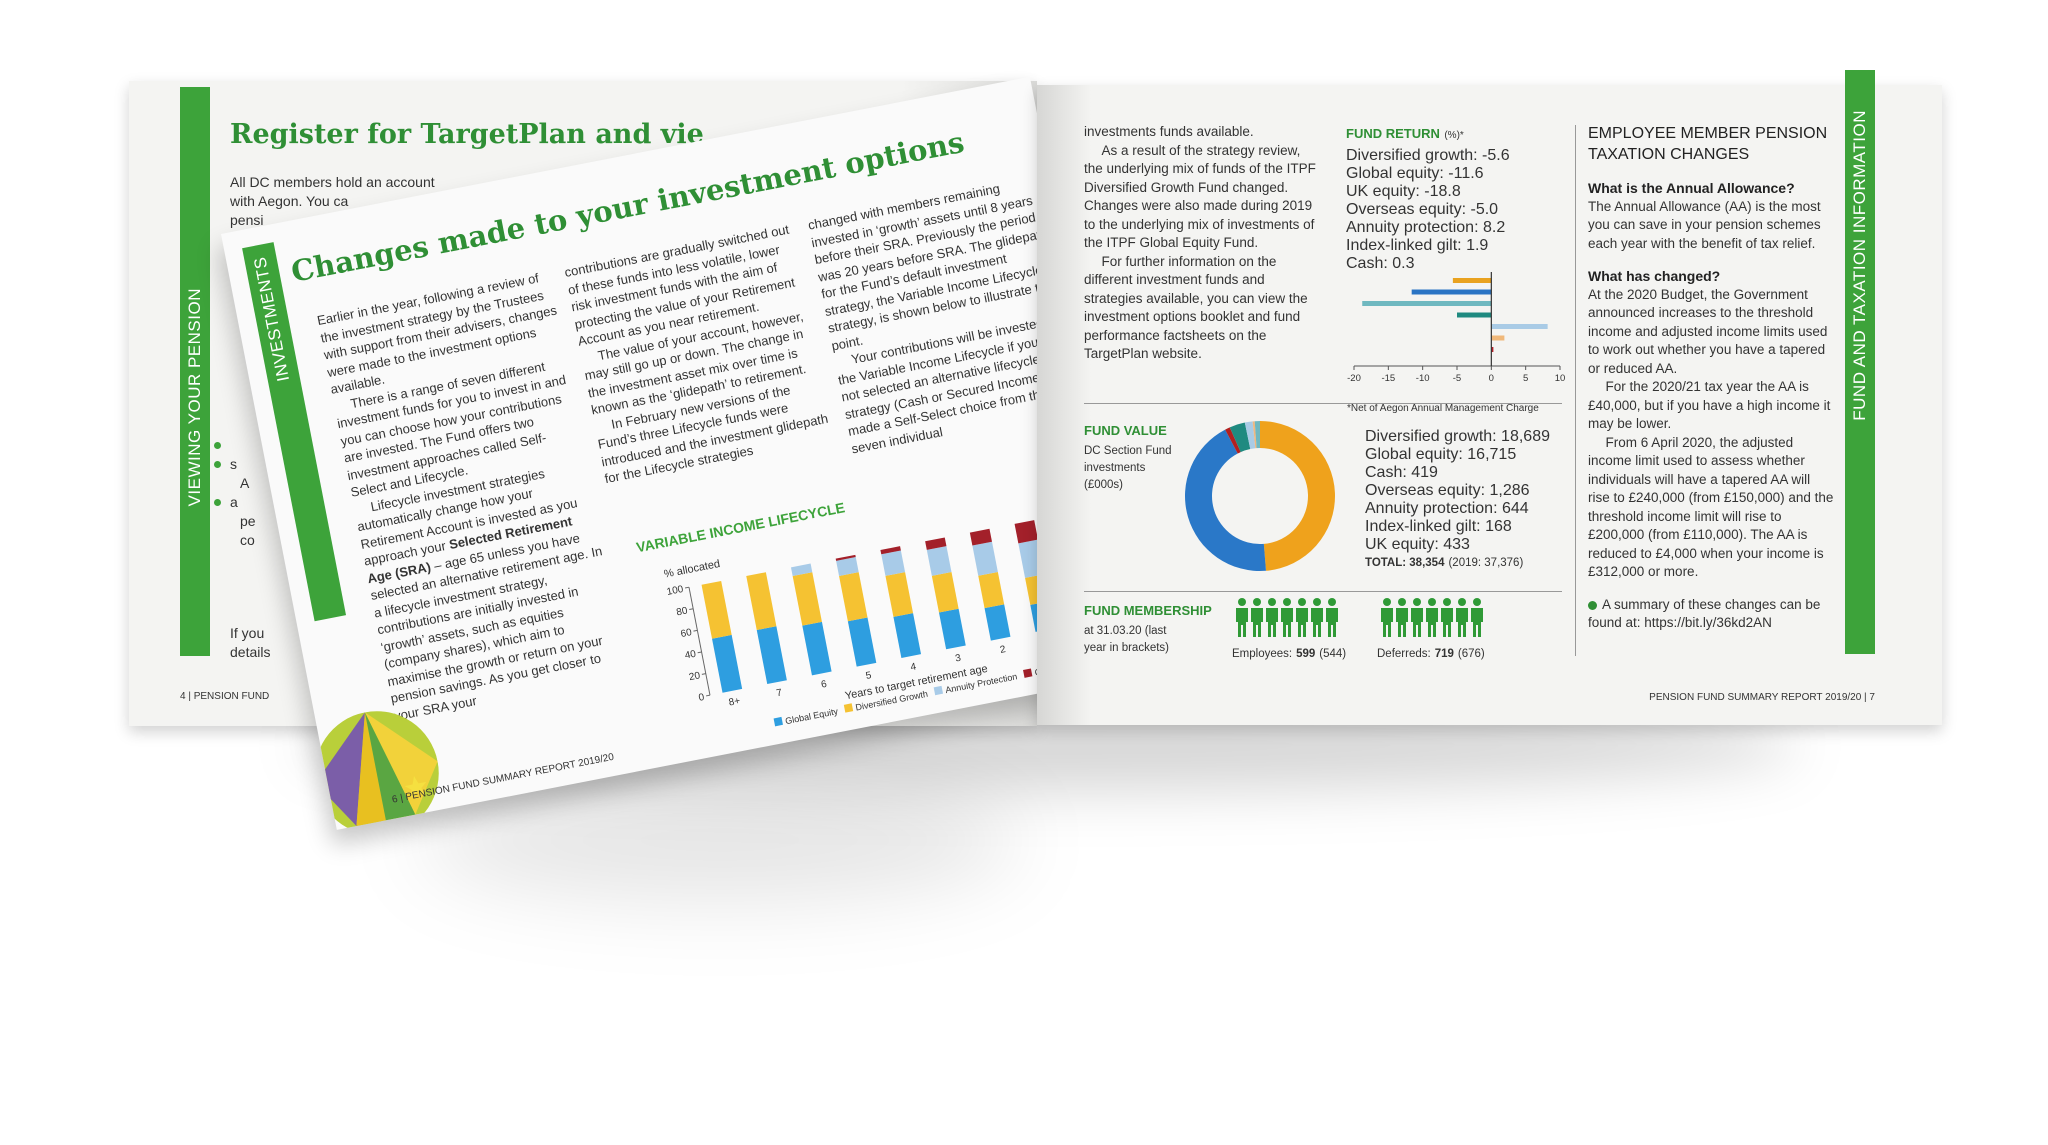 Image resolution: width=2048 pixels, height=1145 pixels. Describe the element at coordinates (1575, 390) in the screenshot. I see `divider` at that location.